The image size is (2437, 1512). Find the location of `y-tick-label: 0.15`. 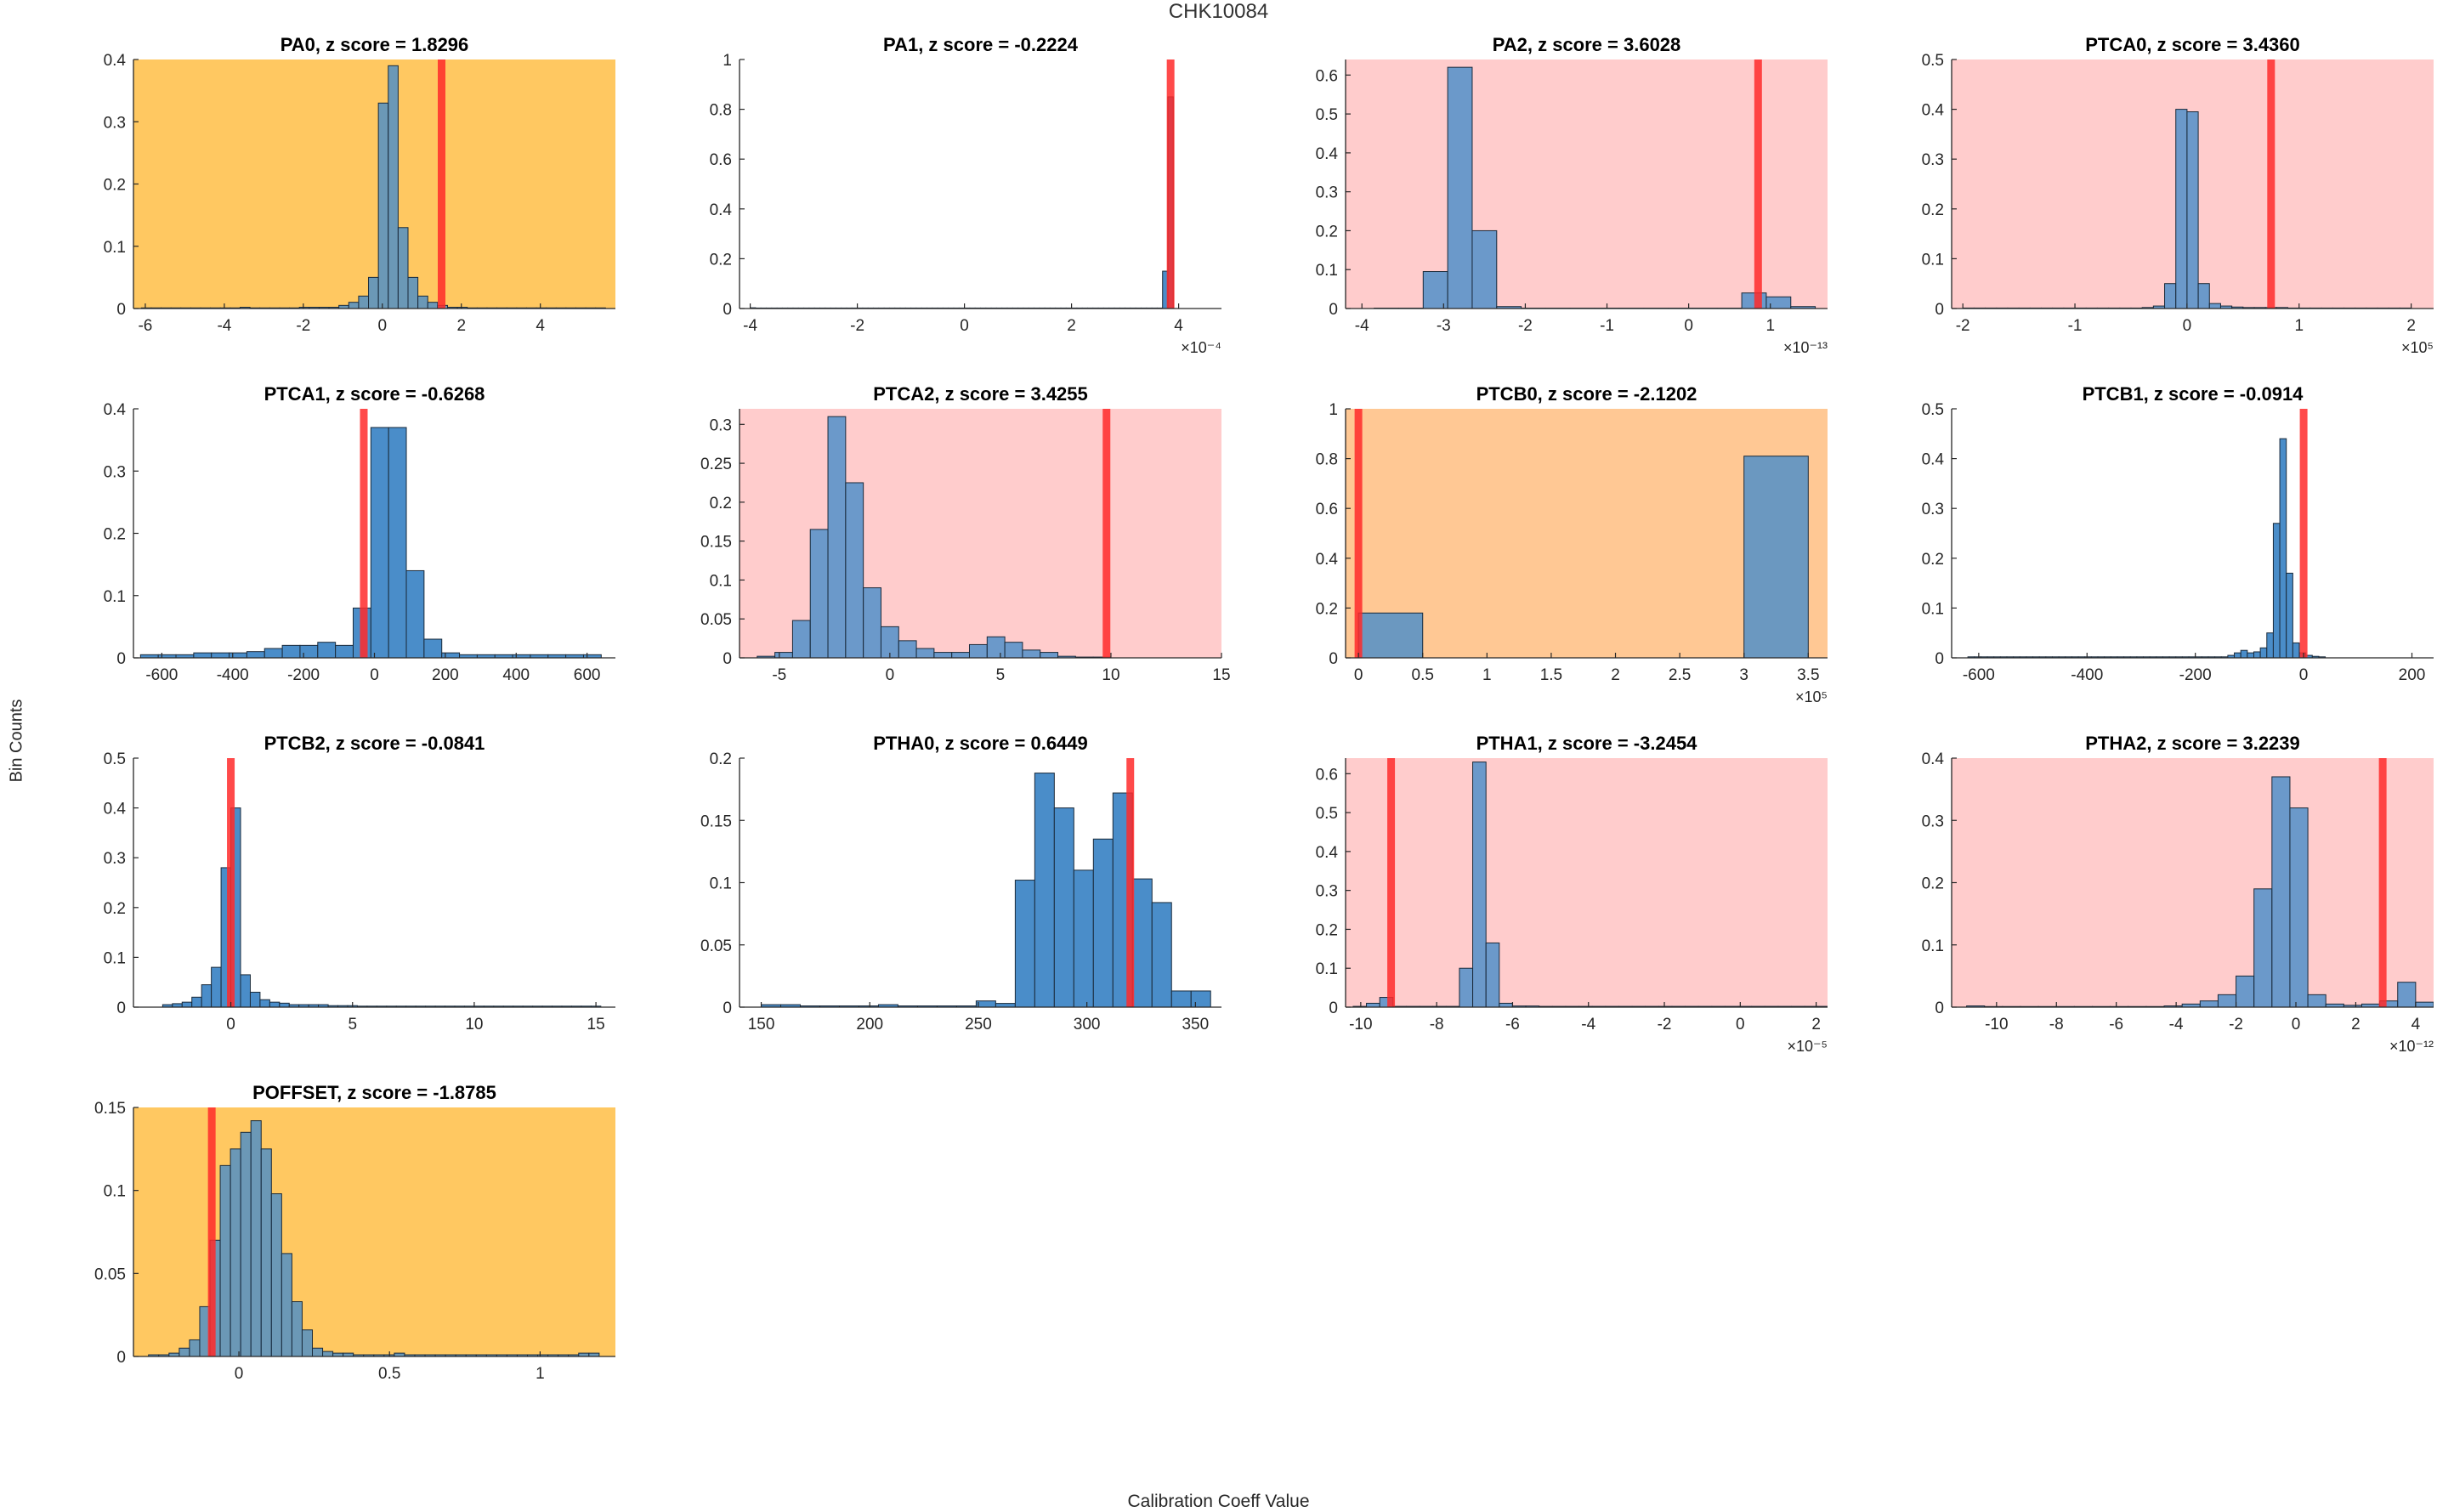

y-tick-label: 0.15 is located at coordinates (716, 821).